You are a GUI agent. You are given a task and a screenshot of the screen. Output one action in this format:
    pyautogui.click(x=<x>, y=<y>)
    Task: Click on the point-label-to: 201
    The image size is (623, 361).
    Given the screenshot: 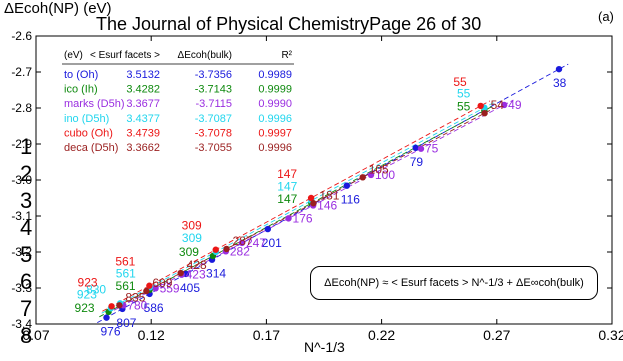 What is the action you would take?
    pyautogui.click(x=272, y=243)
    